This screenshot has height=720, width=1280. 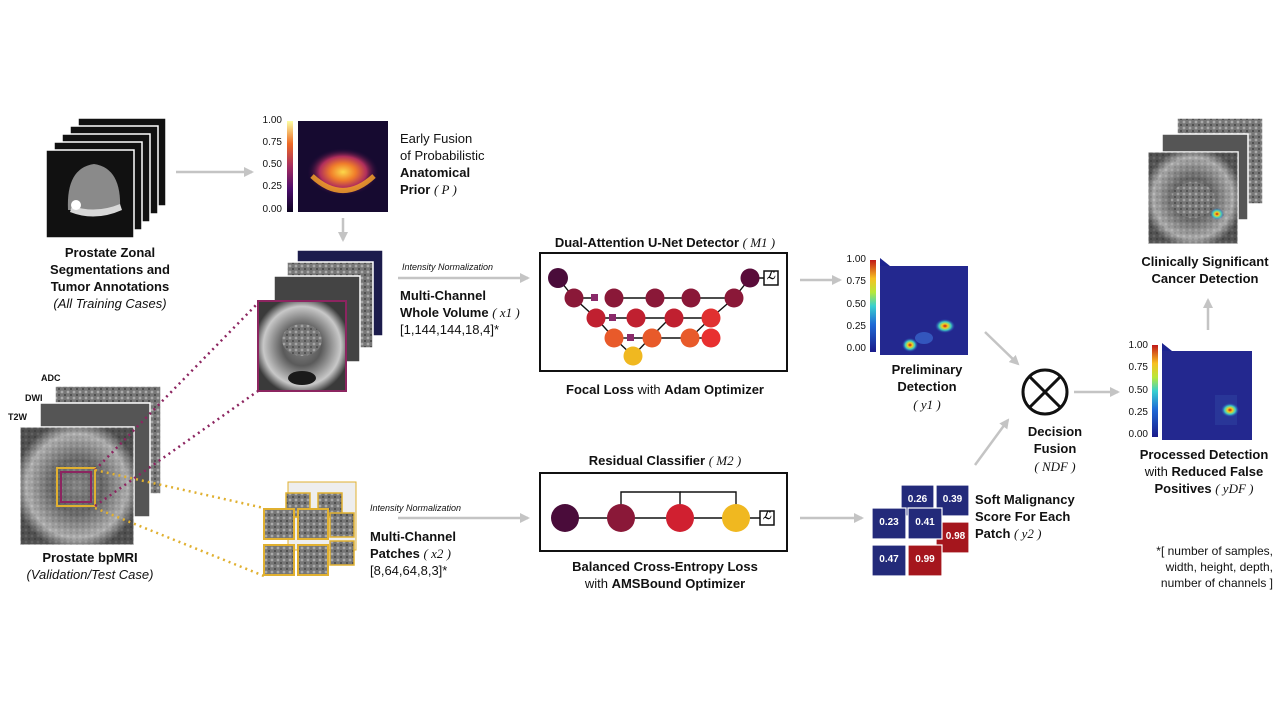 I want to click on processed-symbol: ( yDF ), so click(x=1234, y=488).